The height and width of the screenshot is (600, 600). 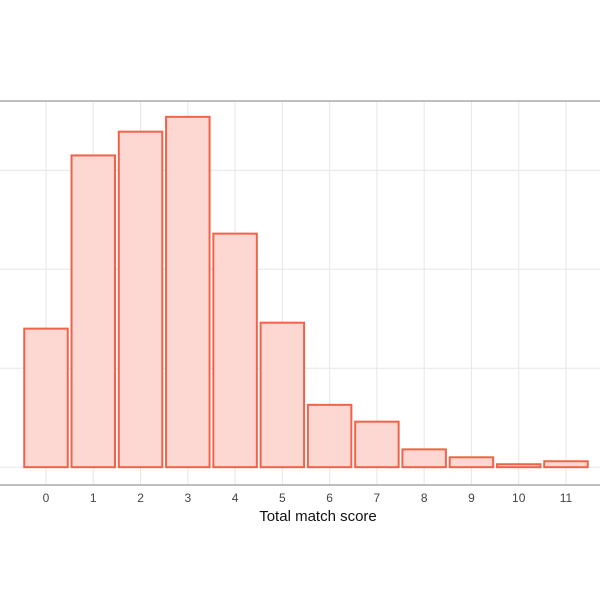 I want to click on x-tick-label: 8, so click(x=424, y=498).